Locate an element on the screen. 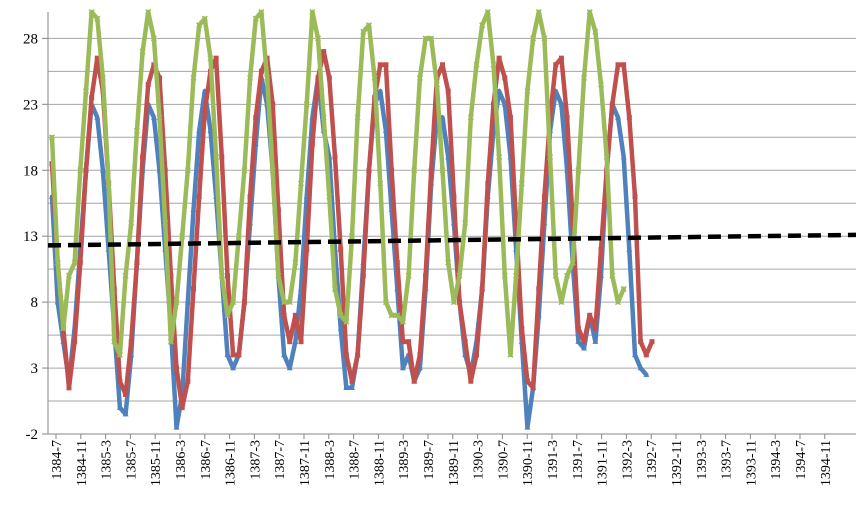  x-tick-label: 1391-7 is located at coordinates (578, 460).